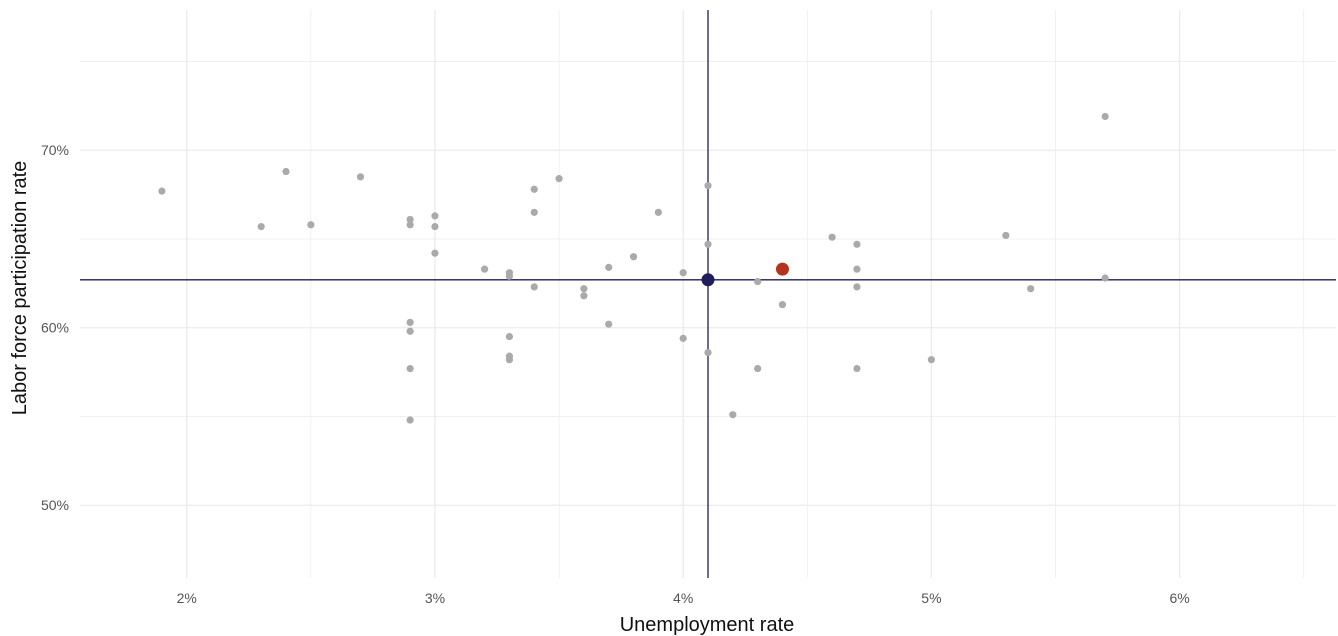  What do you see at coordinates (20, 288) in the screenshot?
I see `y-axis-title: Labor force participation rate` at bounding box center [20, 288].